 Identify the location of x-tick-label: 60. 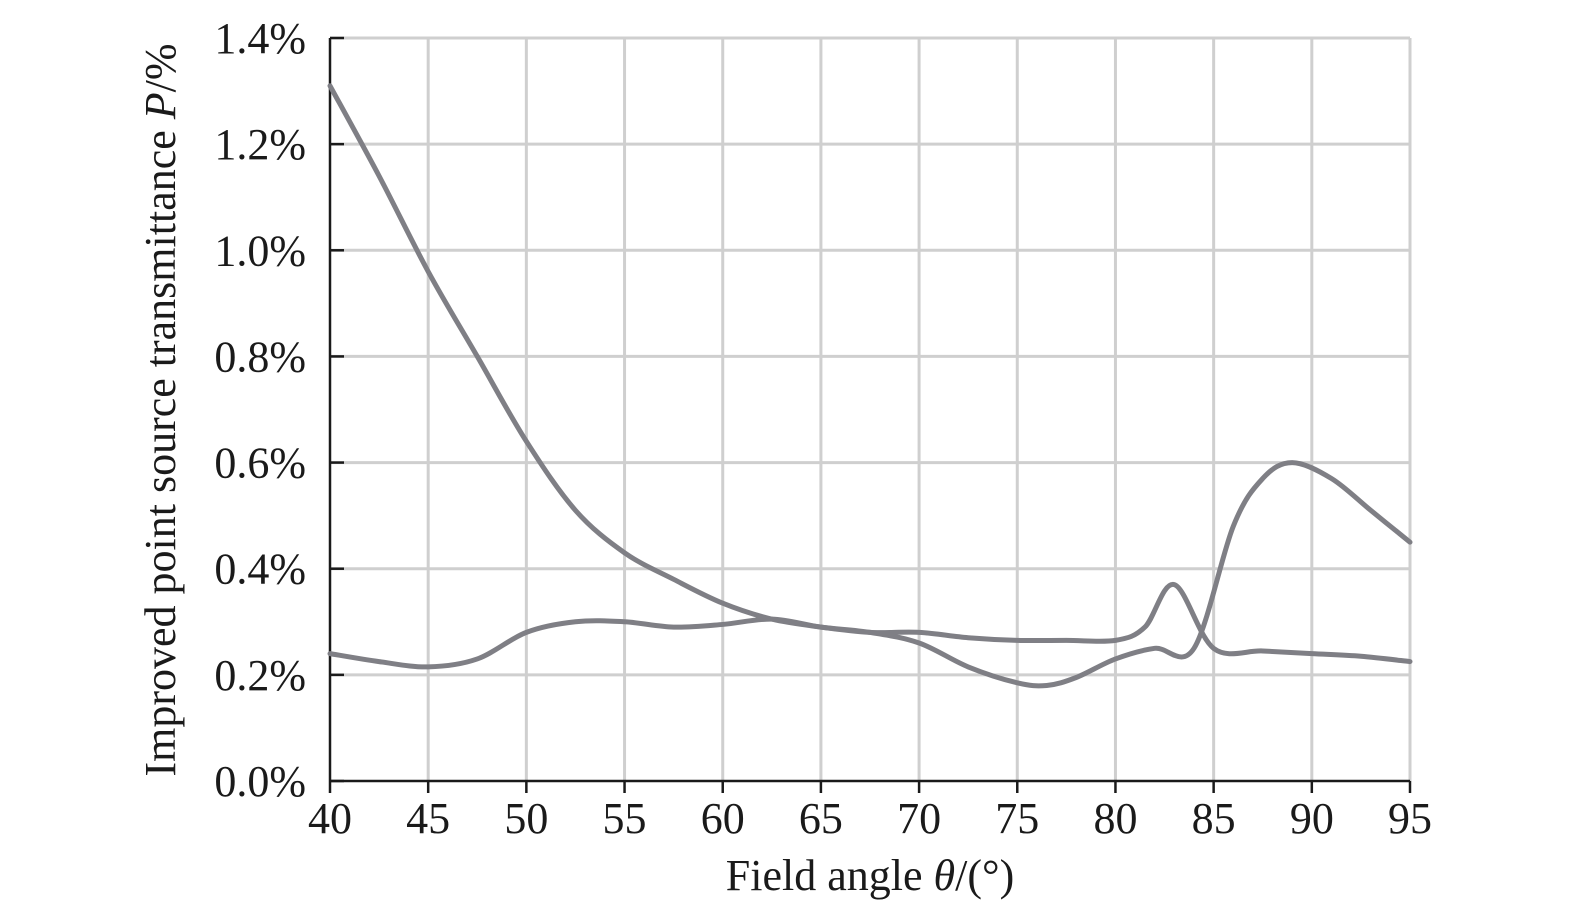
(723, 818).